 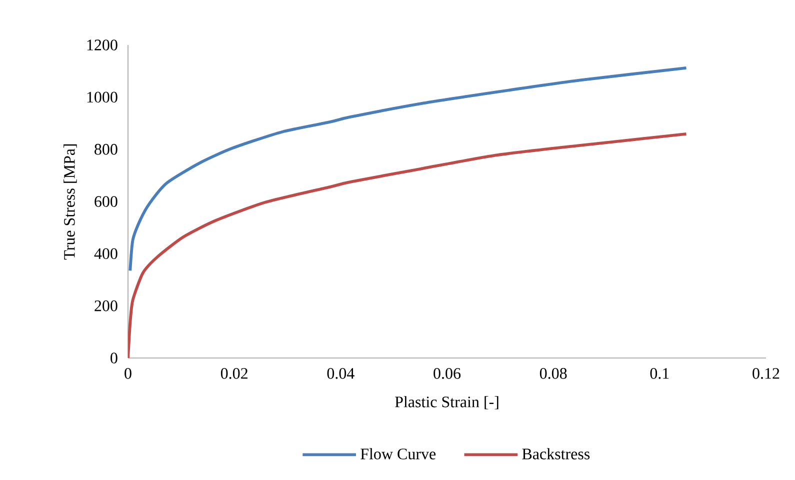 What do you see at coordinates (106, 254) in the screenshot?
I see `y-tick-label: 400` at bounding box center [106, 254].